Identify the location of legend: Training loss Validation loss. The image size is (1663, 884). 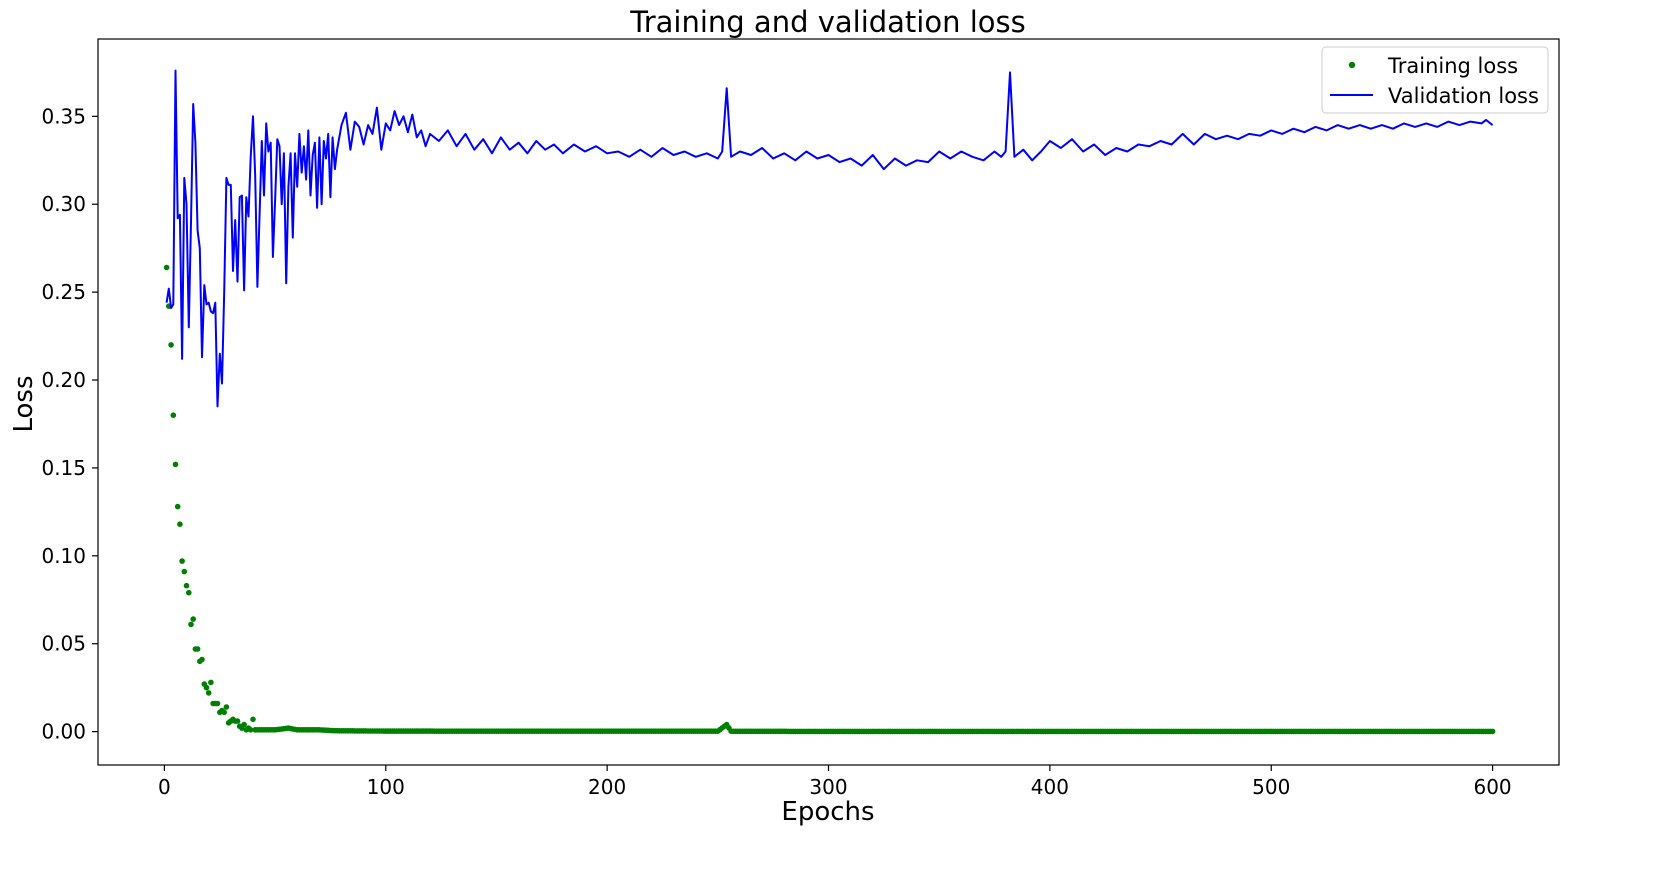
(1435, 80).